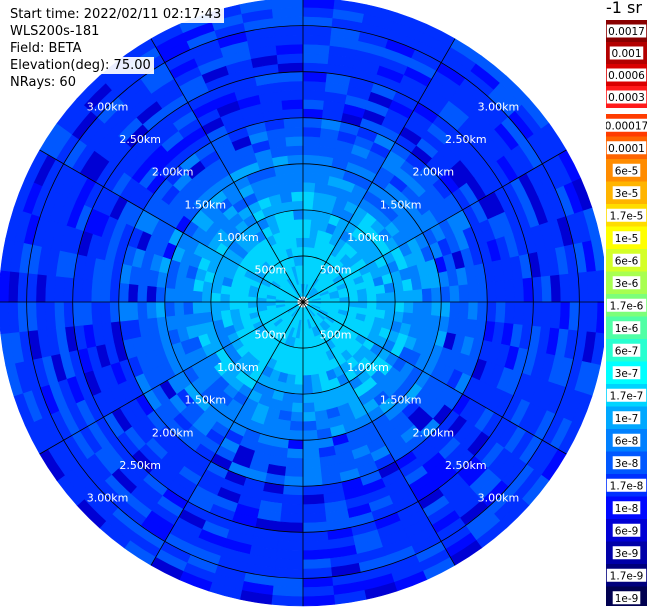  I want to click on colorbar-level-main-7: 3e-6, so click(626, 282).